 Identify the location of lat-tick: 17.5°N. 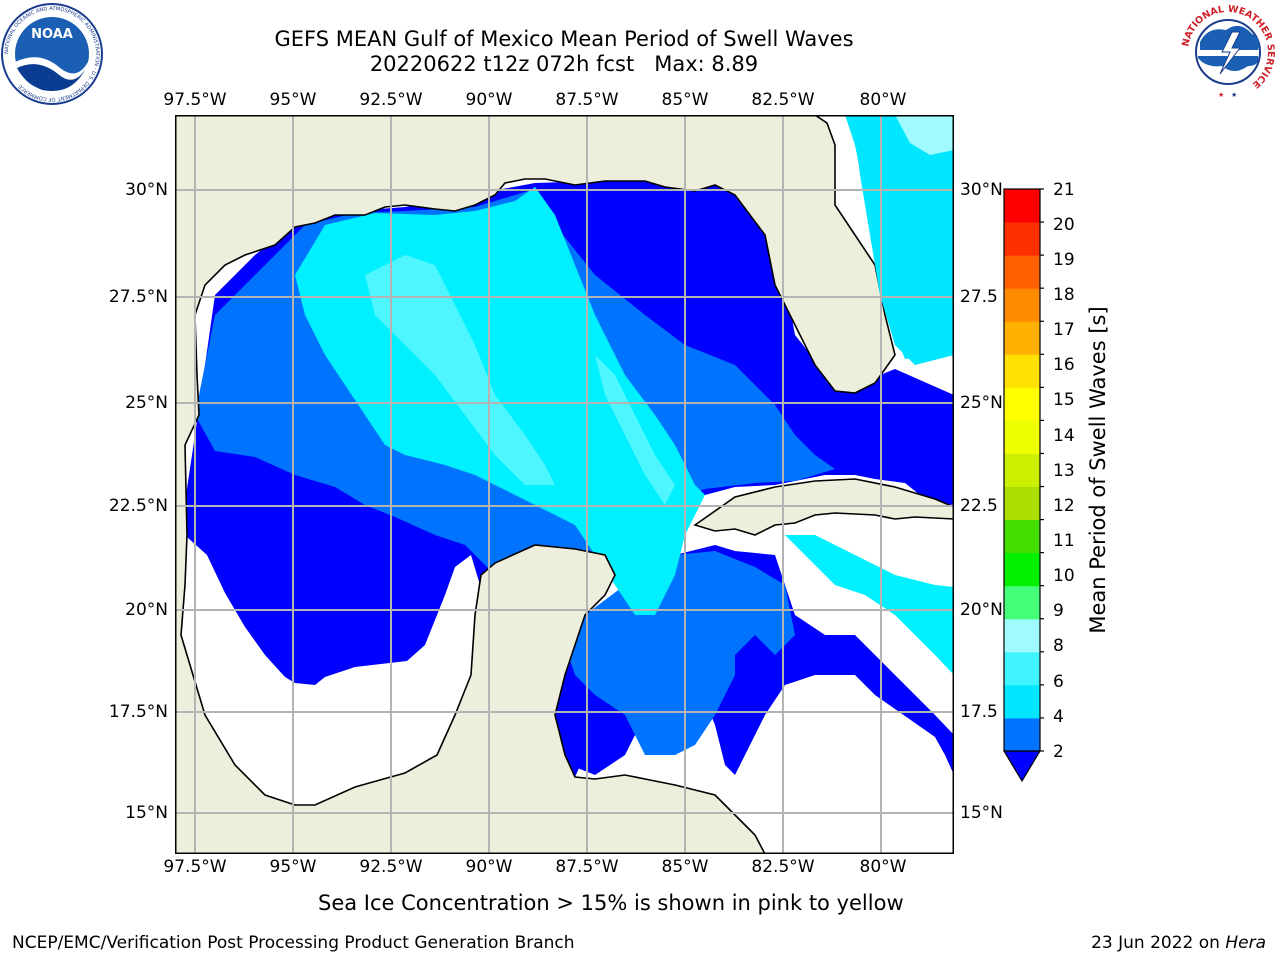
(138, 712).